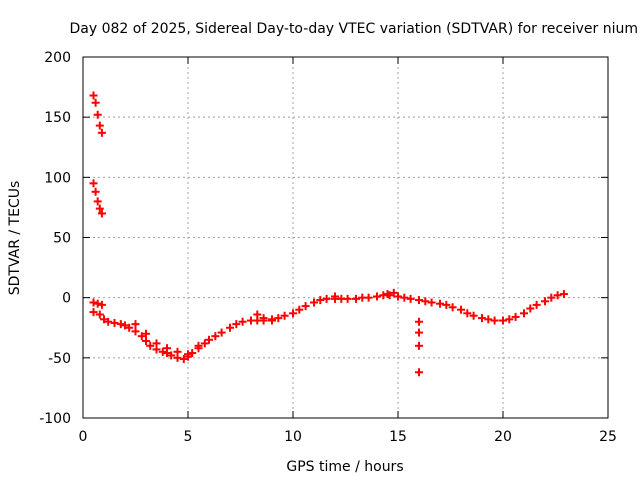 The image size is (640, 484). I want to click on x-tick-label: 25, so click(608, 437).